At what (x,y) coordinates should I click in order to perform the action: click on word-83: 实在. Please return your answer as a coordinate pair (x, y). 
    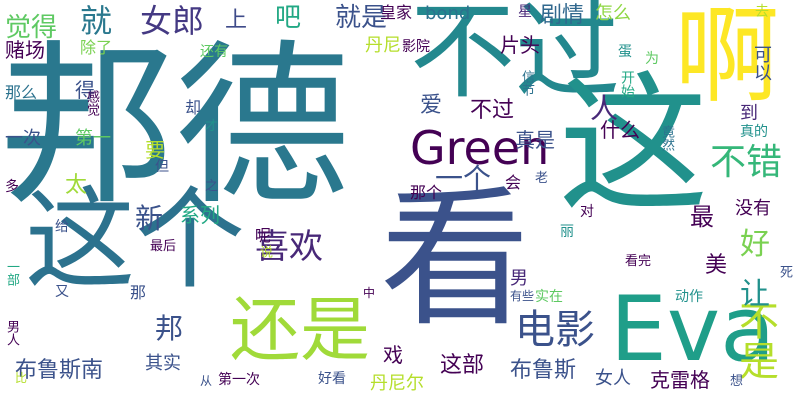
    Looking at the image, I should click on (549, 297).